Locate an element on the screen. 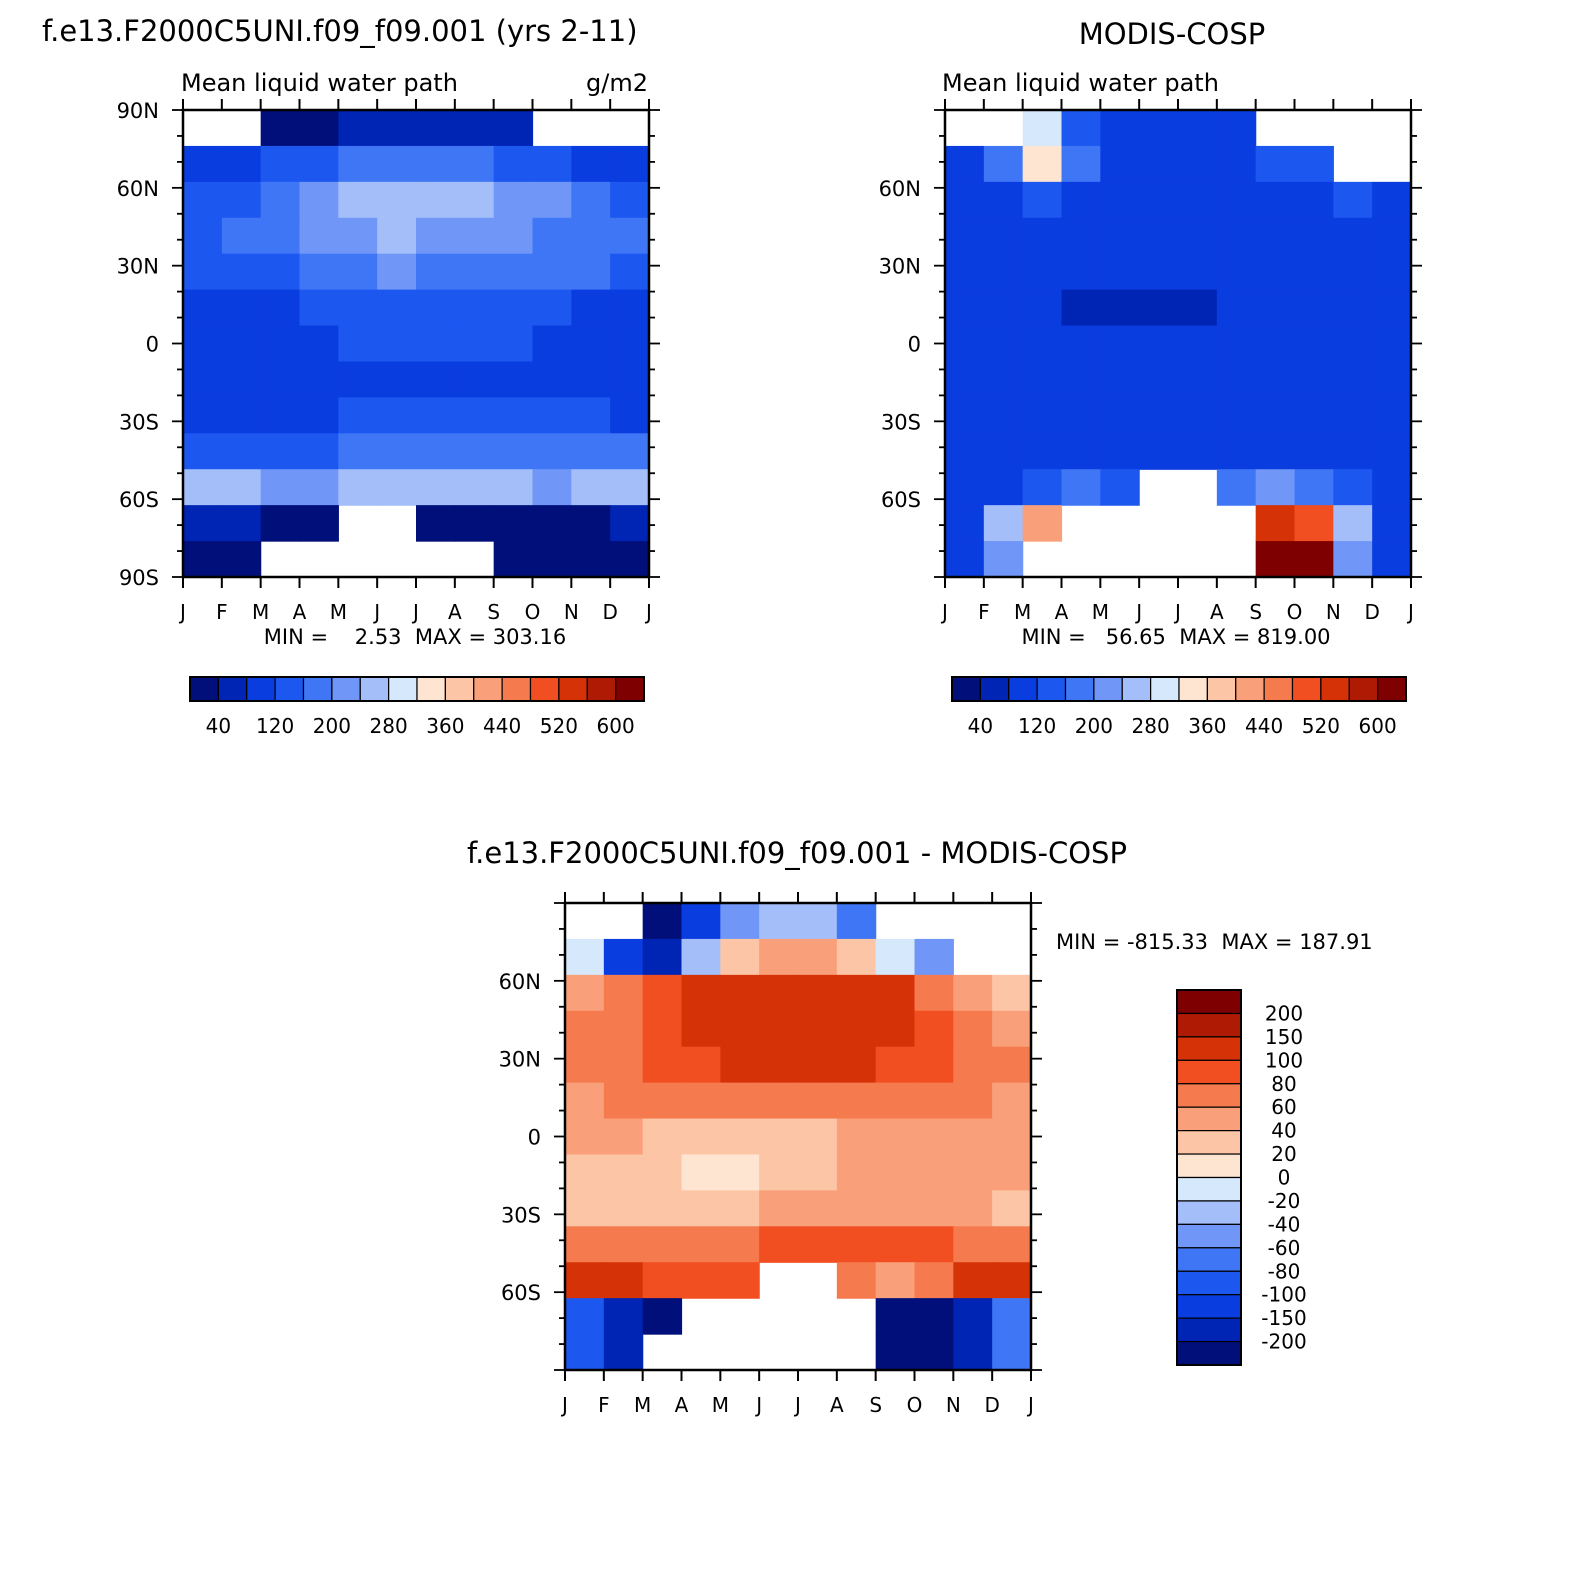 This screenshot has width=1585, height=1585. model-xtick-label: J is located at coordinates (376, 612).